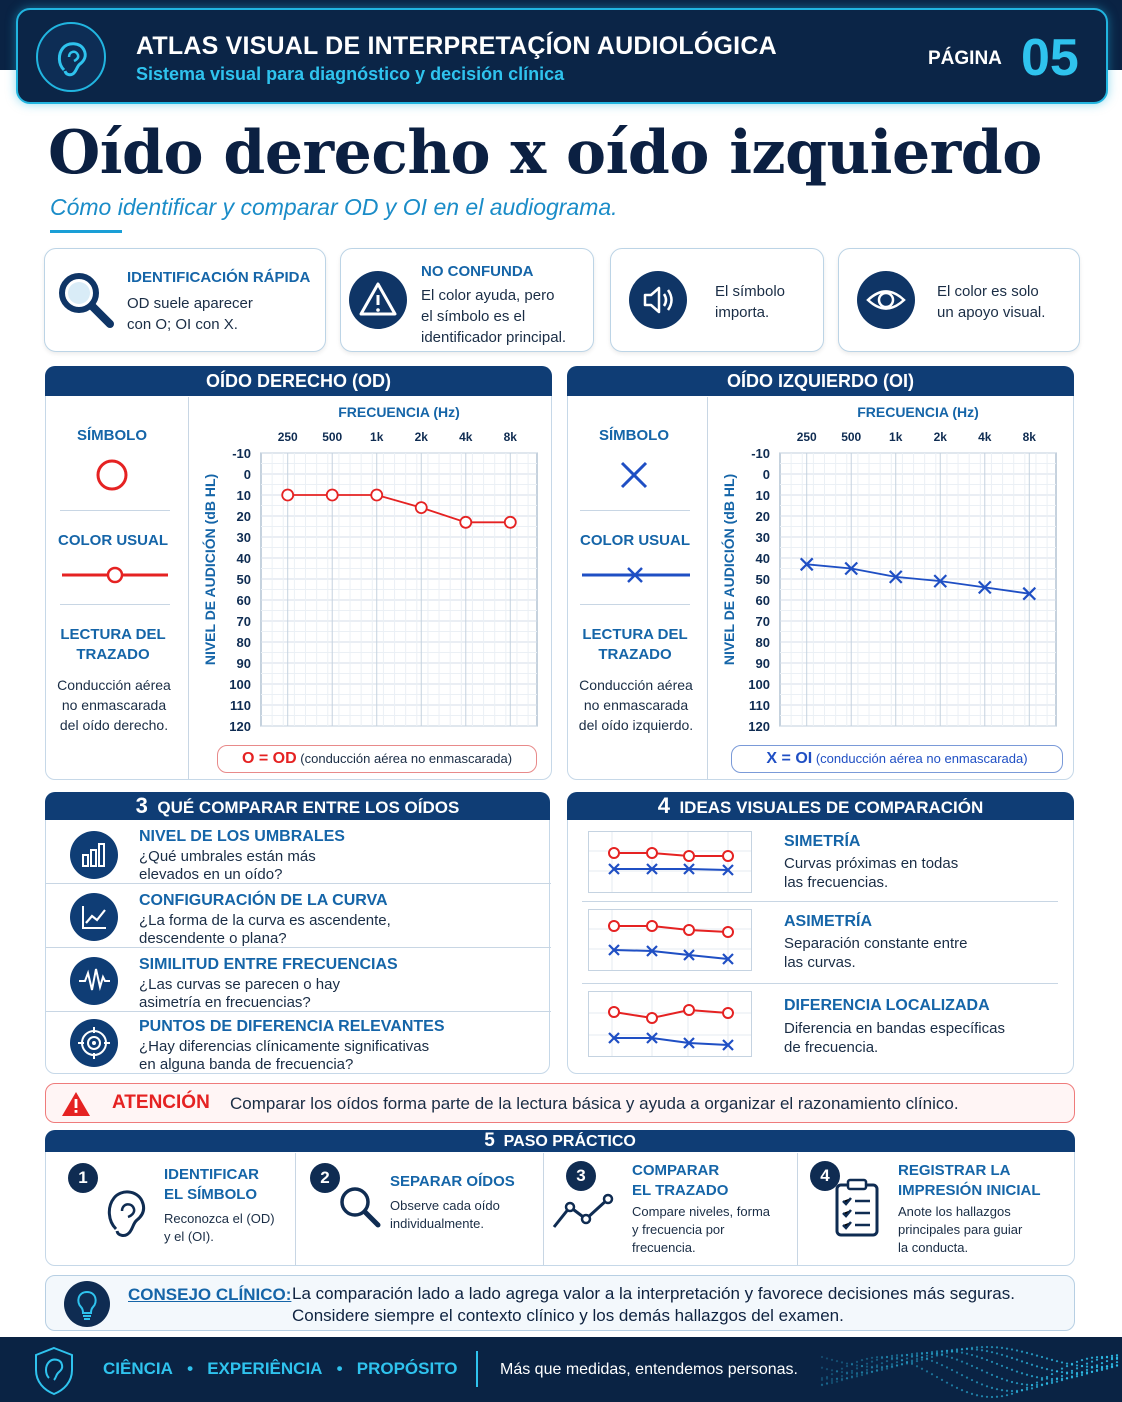  Describe the element at coordinates (292, 1026) in the screenshot. I see `row-title: PUNTOS DE DIFERENCIA RELEVANTES` at that location.